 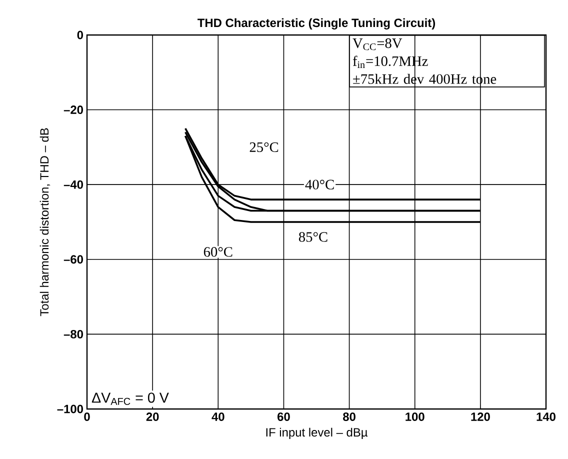 I want to click on annotation: 85°C, so click(x=313, y=237).